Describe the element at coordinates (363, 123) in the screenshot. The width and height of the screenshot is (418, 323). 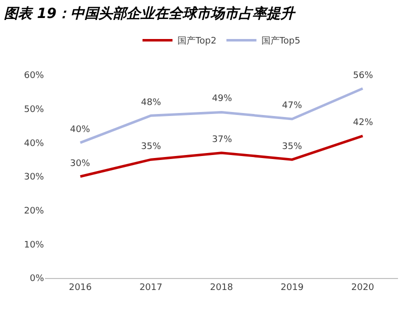
I see `data-label: 42%` at that location.